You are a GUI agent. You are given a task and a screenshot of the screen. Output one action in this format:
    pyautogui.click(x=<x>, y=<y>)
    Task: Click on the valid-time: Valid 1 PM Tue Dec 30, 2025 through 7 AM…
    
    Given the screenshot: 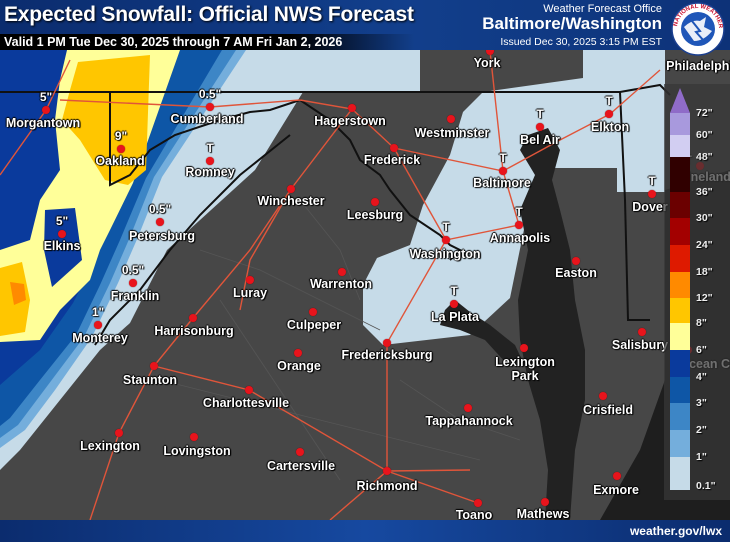 What is the action you would take?
    pyautogui.click(x=173, y=42)
    